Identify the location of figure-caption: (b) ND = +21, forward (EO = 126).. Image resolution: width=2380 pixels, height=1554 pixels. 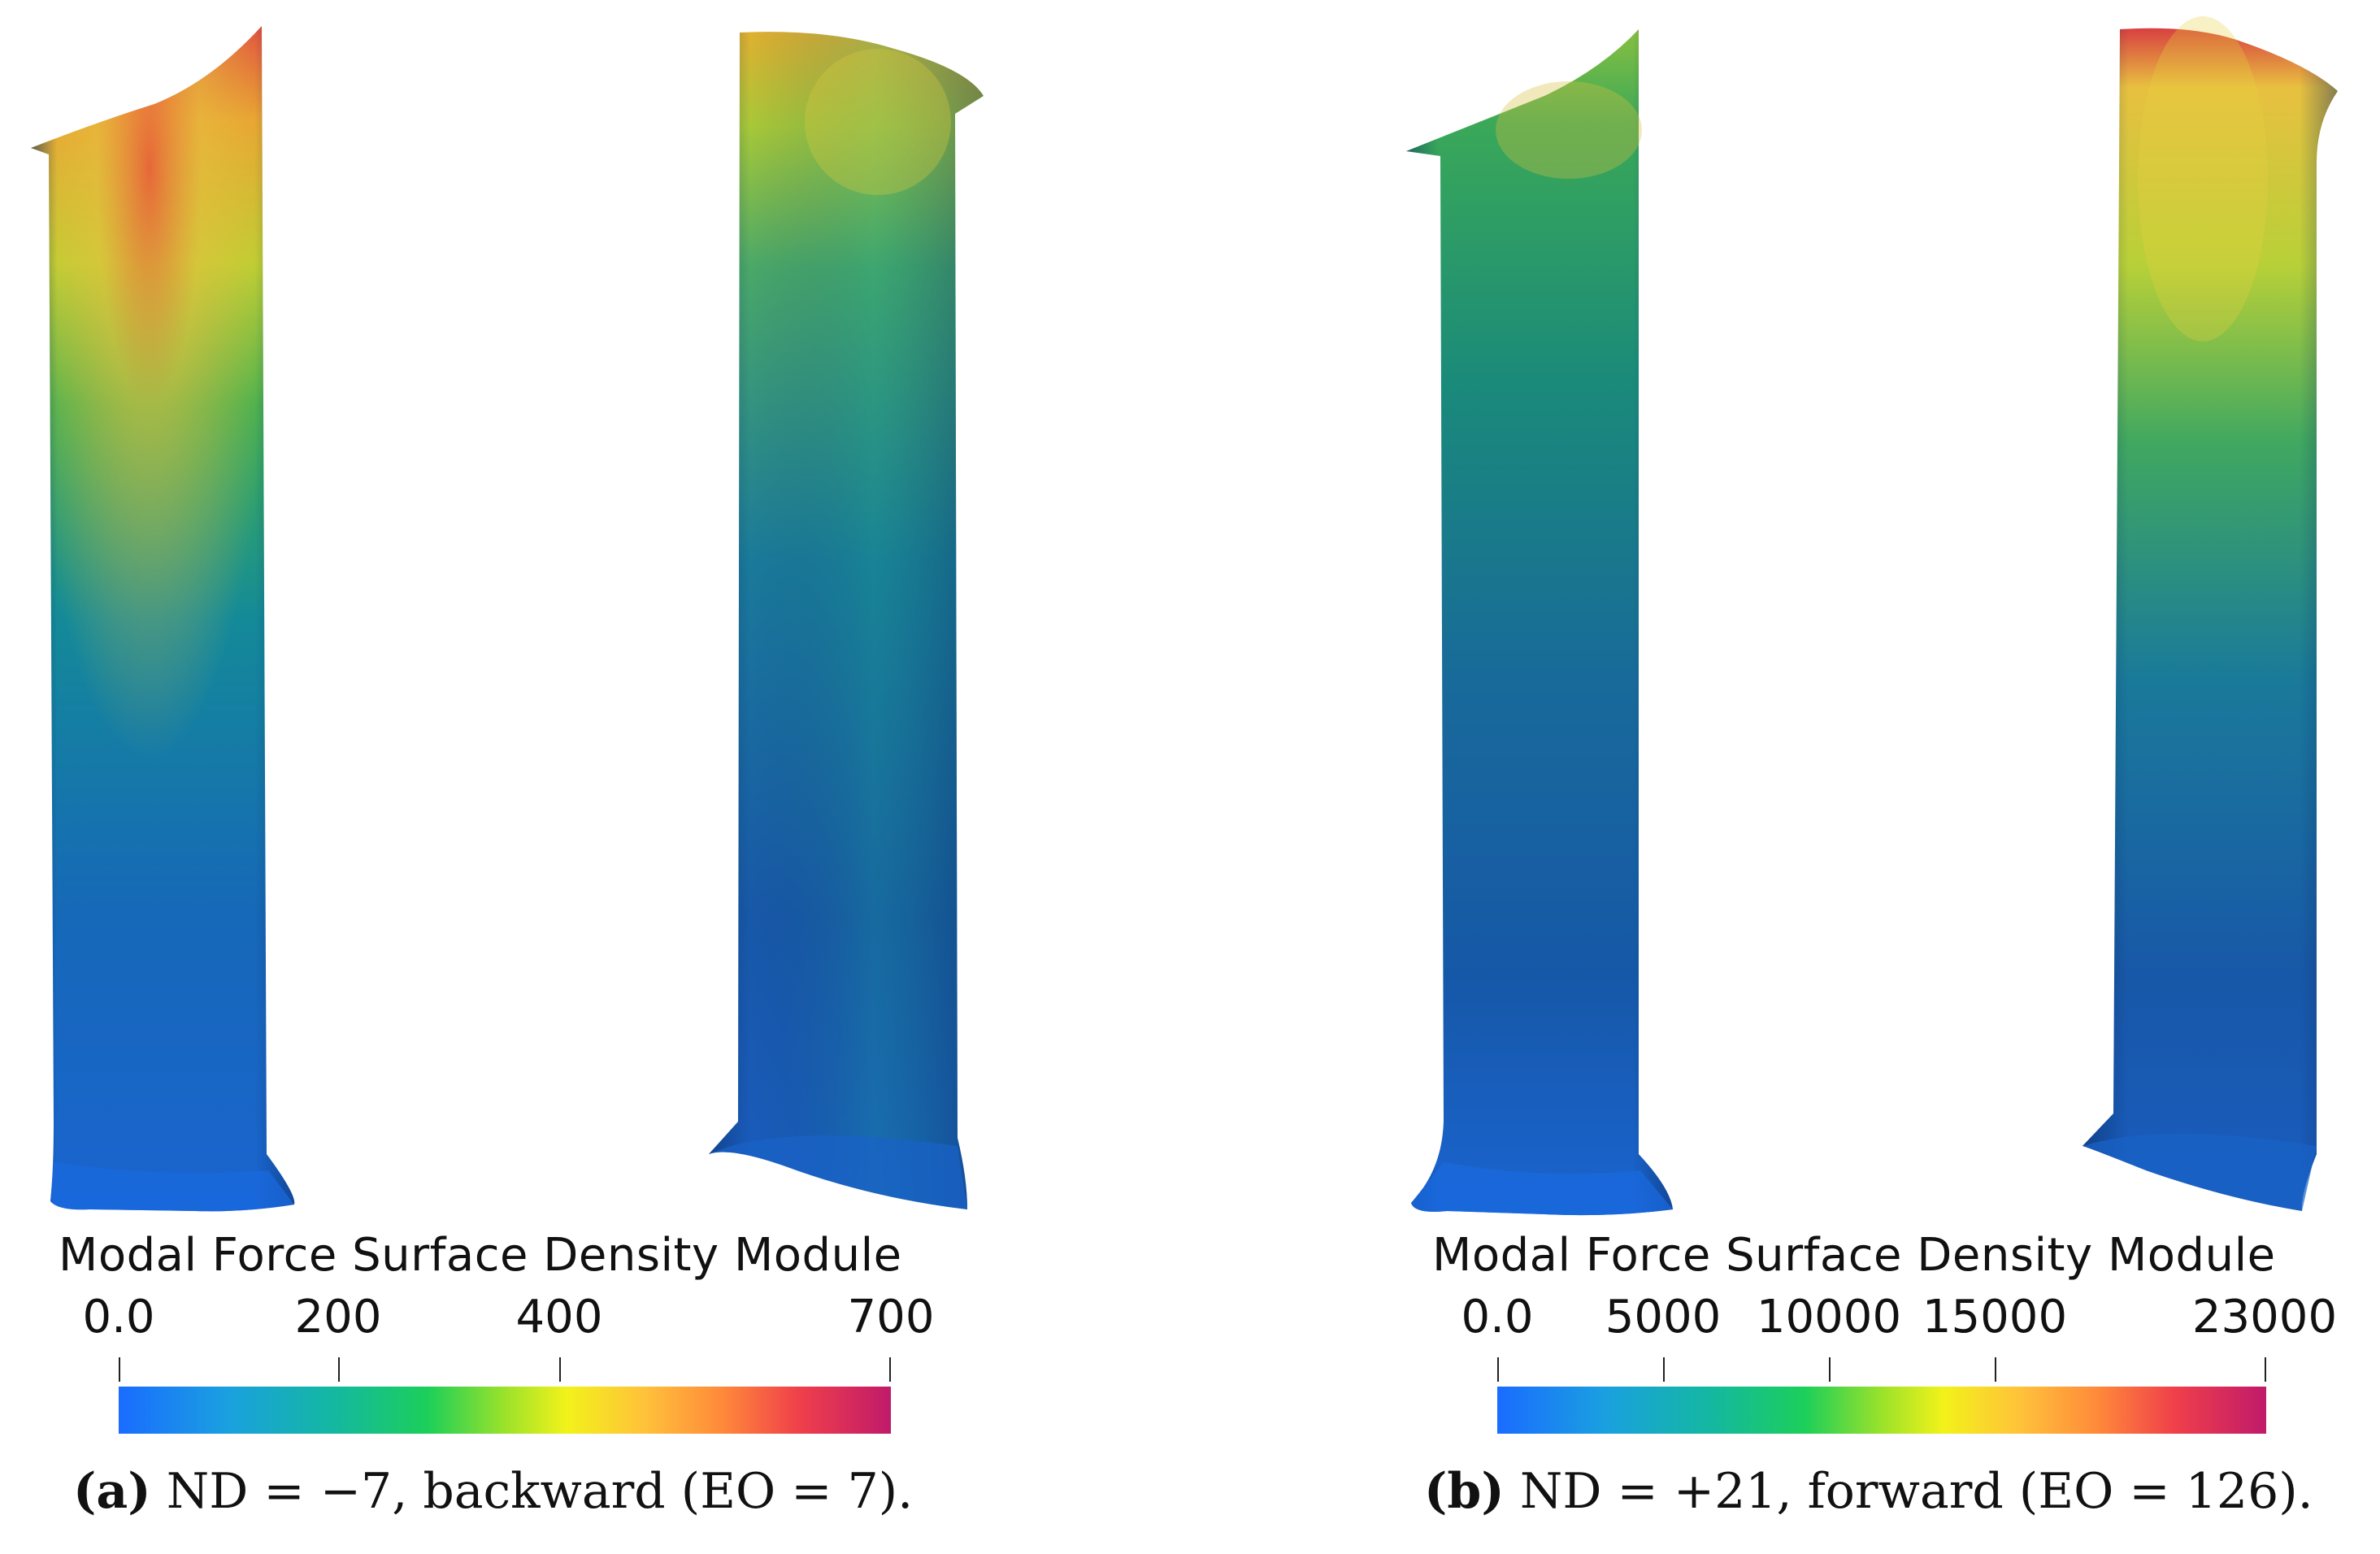
(1868, 1491).